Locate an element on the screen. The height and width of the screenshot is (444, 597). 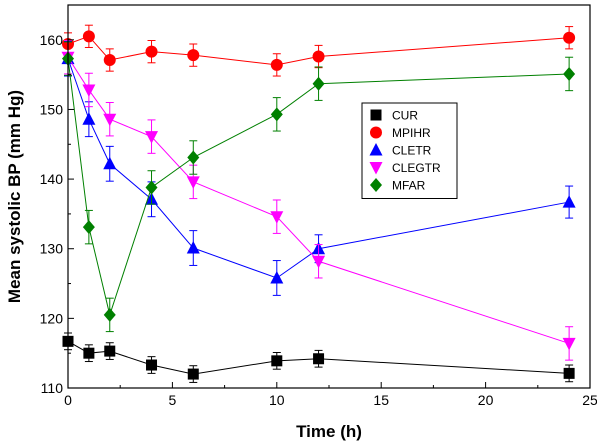
legend-item: CLETR is located at coordinates (400, 150).